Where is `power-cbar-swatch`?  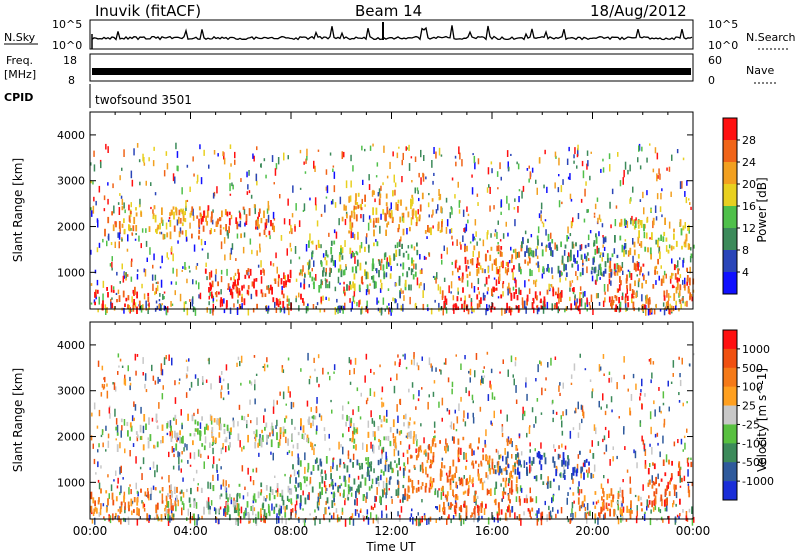
power-cbar-swatch is located at coordinates (730, 151).